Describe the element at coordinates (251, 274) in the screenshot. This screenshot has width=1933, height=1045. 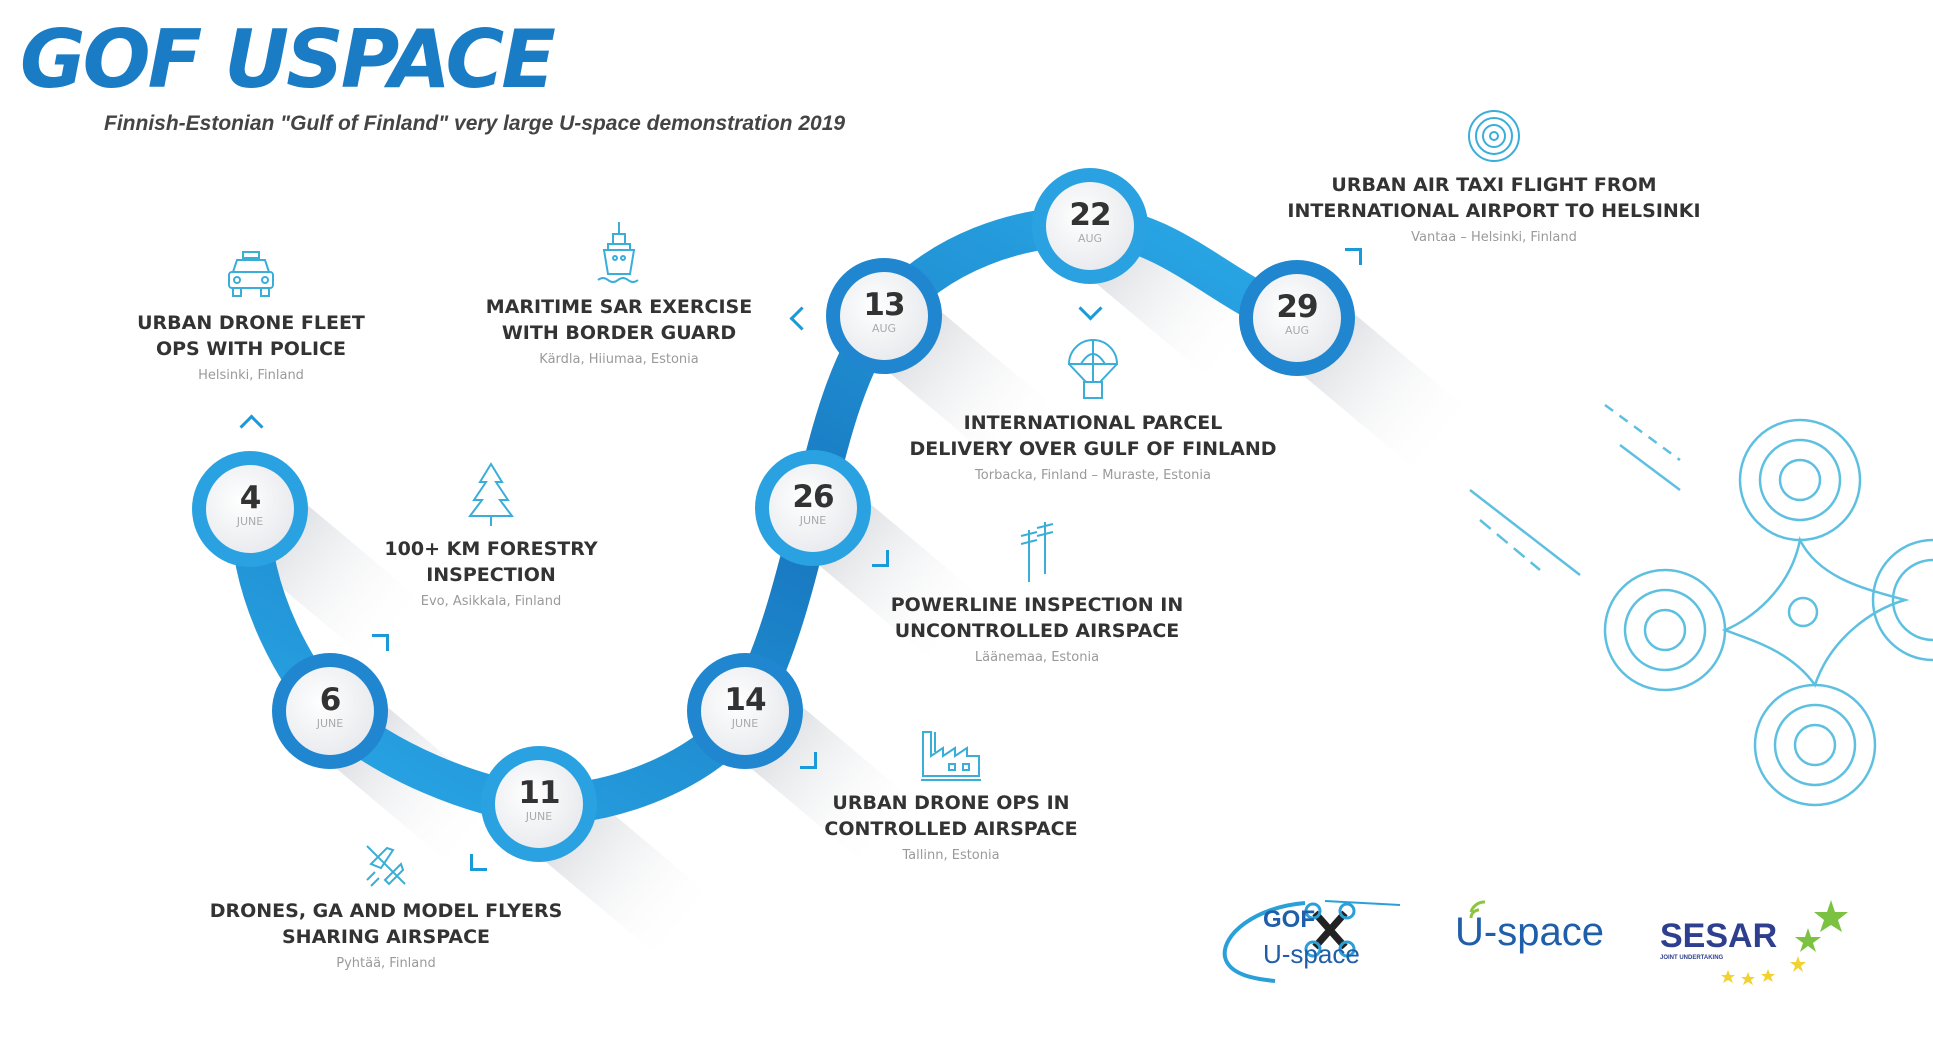
I see `police-car-icon` at that location.